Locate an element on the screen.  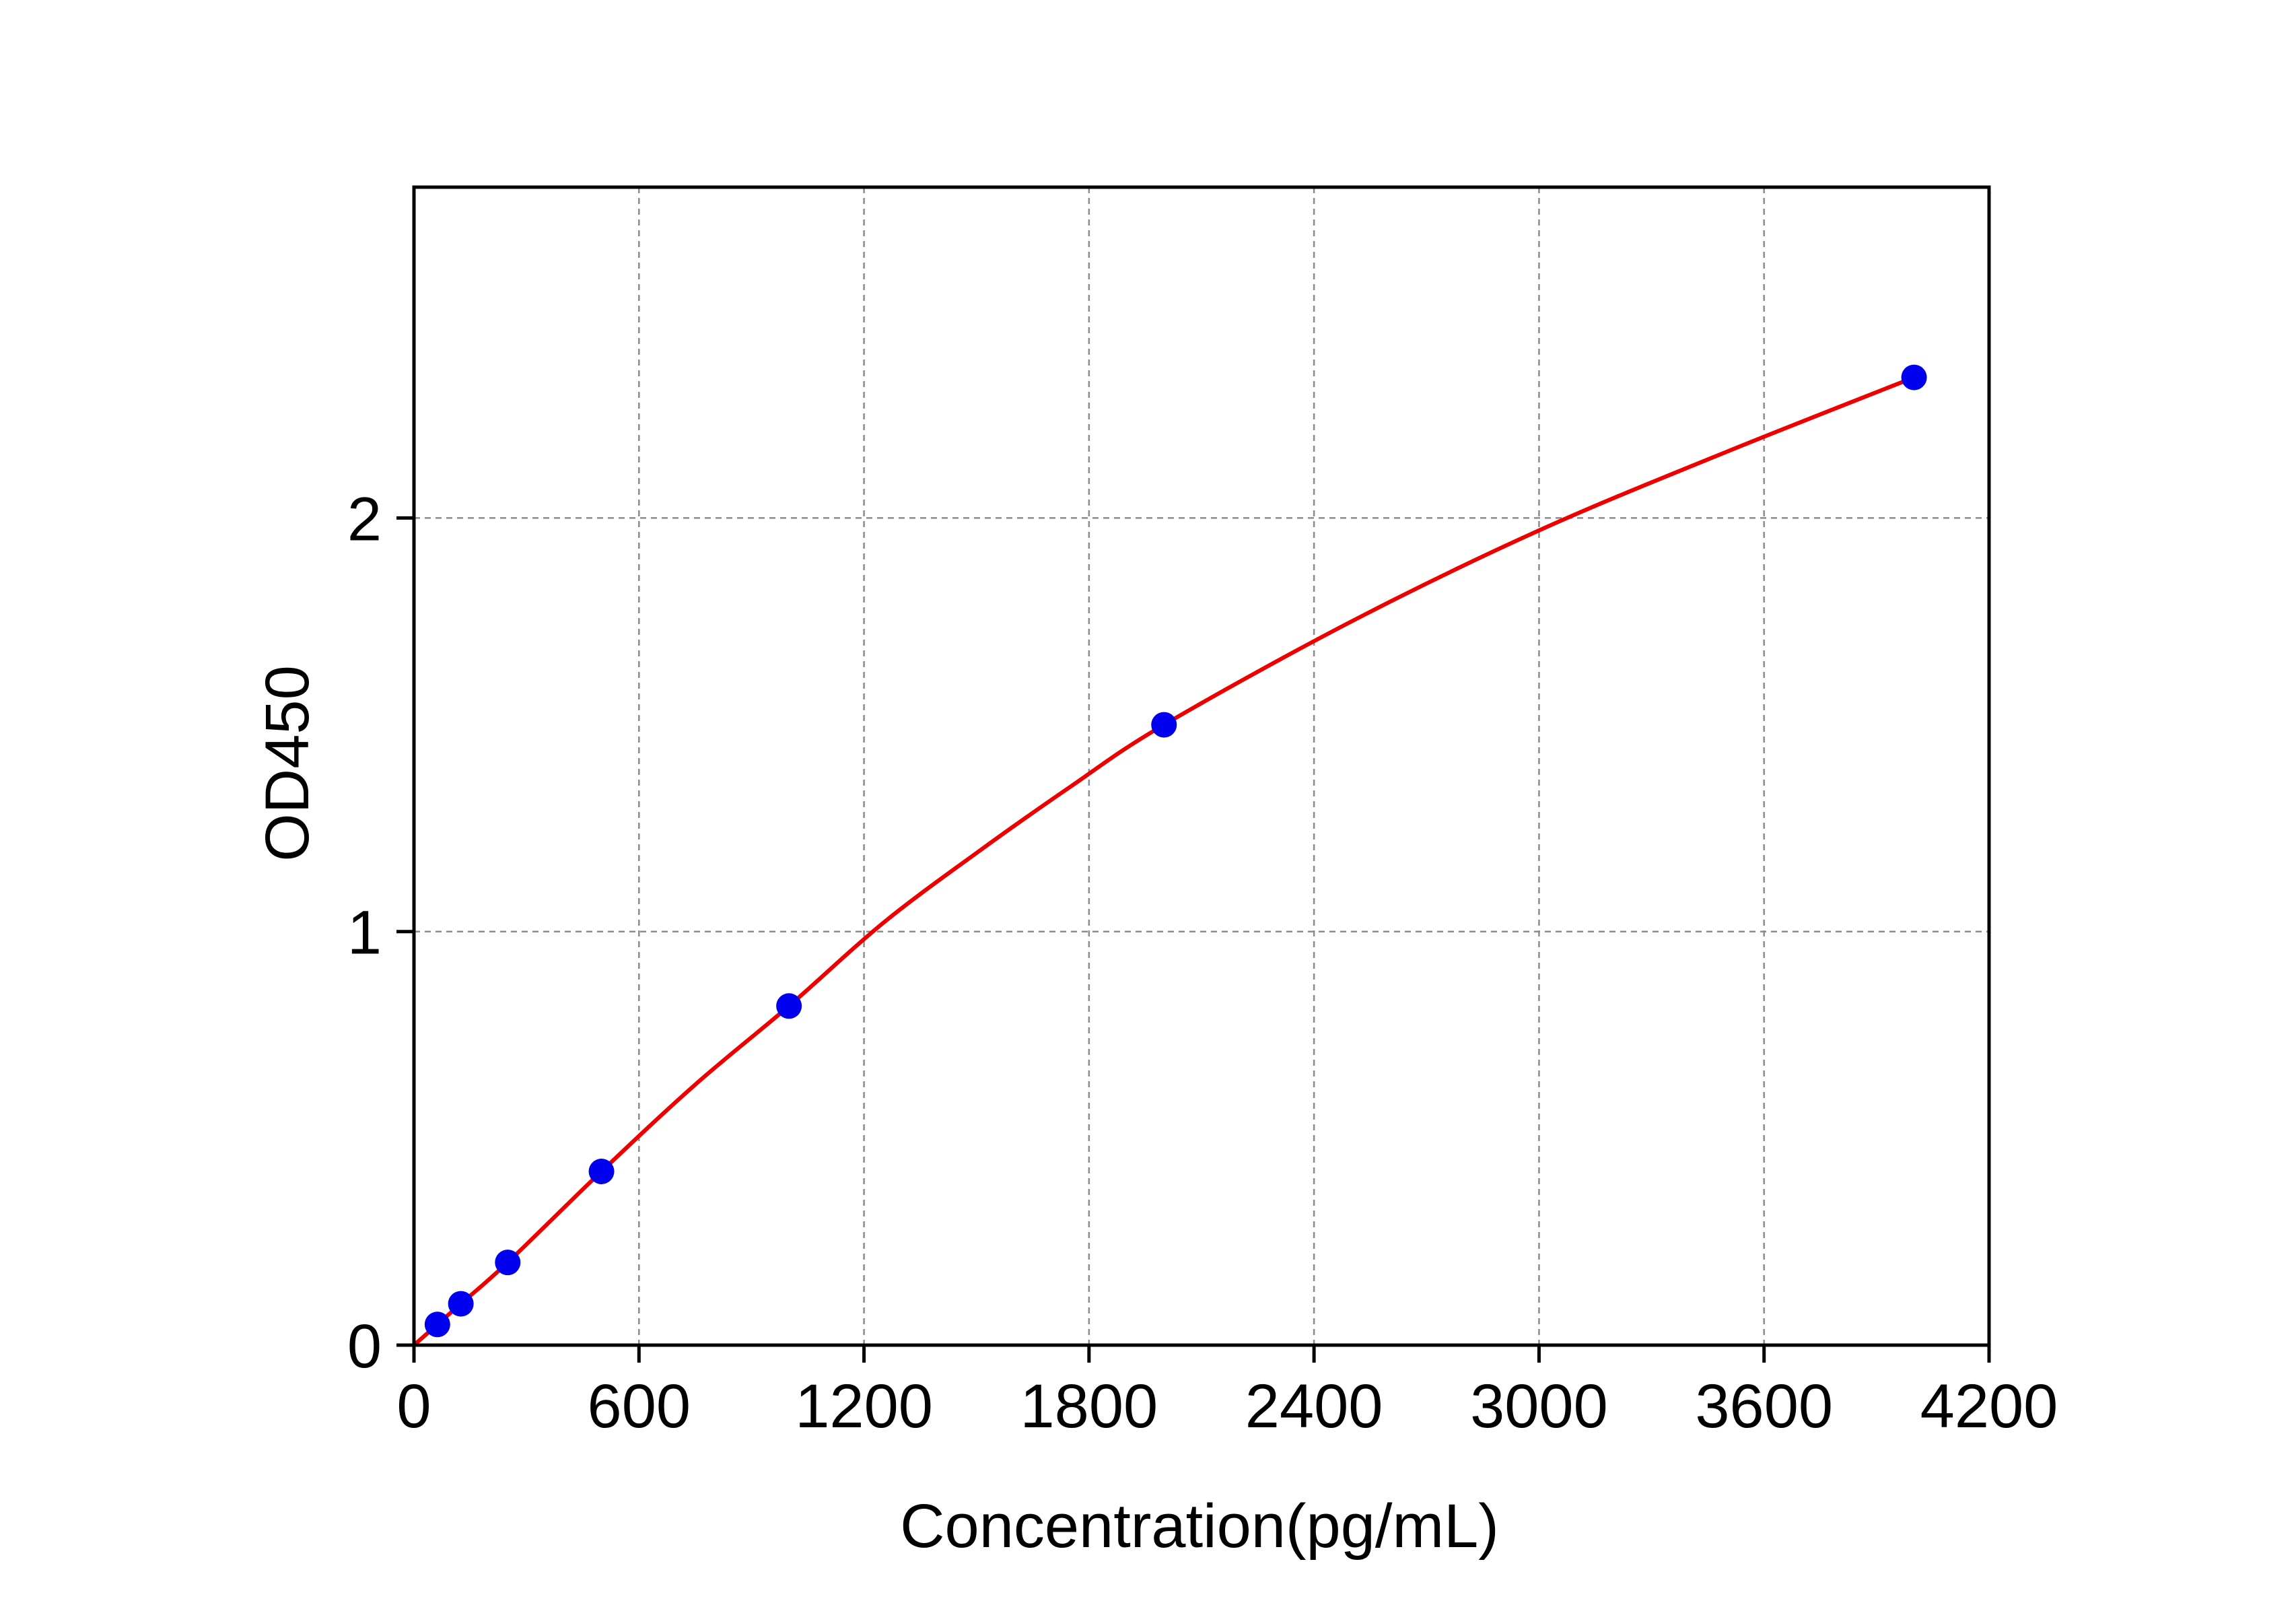
y-axis-title: OD450 is located at coordinates (287, 763).